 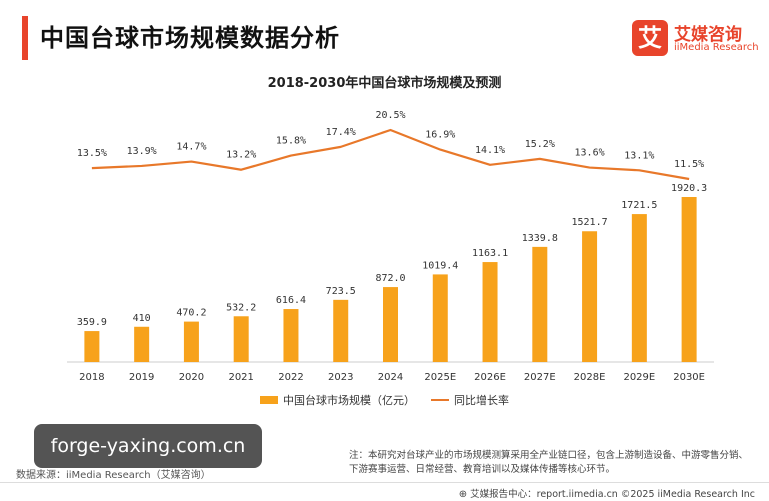 I want to click on line-label-2025E: 16.9%, so click(x=440, y=135).